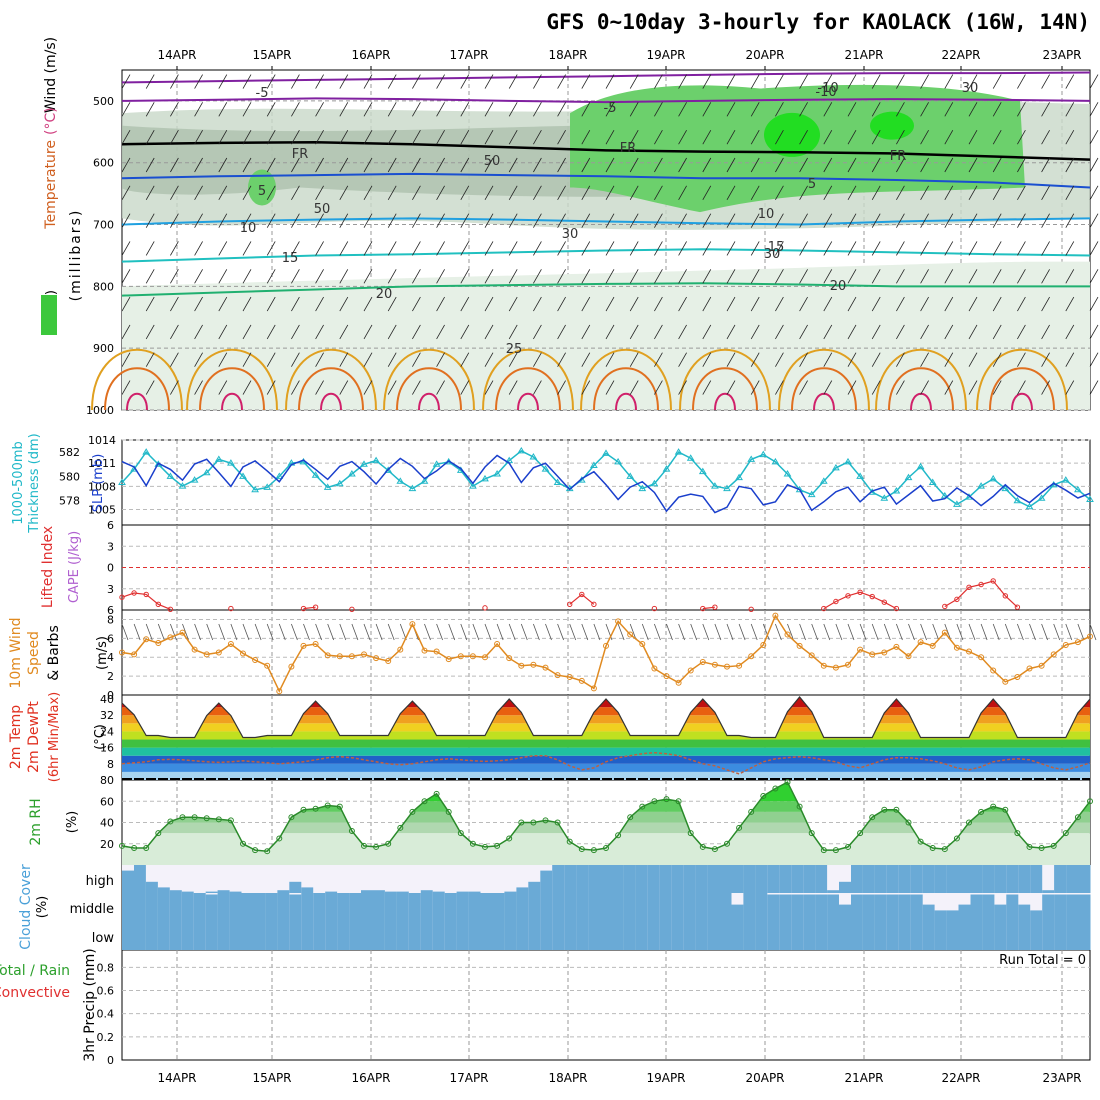  I want to click on precip-tick-label: 0, so click(110, 1060).